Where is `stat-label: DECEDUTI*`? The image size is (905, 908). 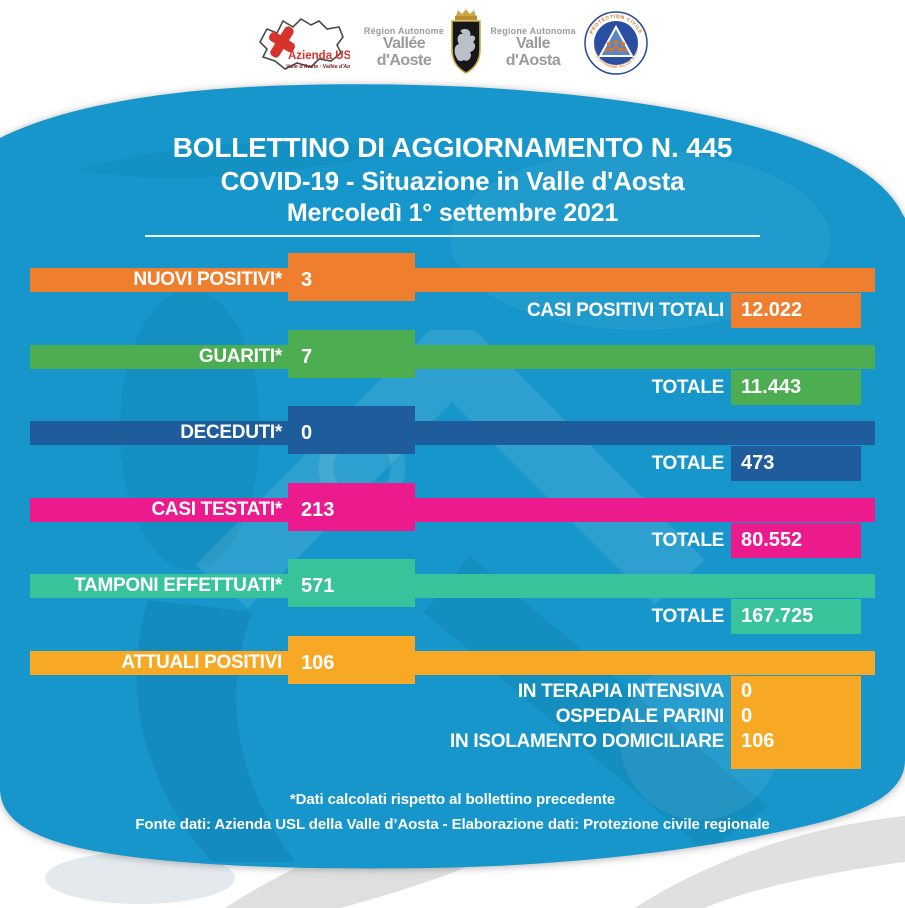 stat-label: DECEDUTI* is located at coordinates (231, 432).